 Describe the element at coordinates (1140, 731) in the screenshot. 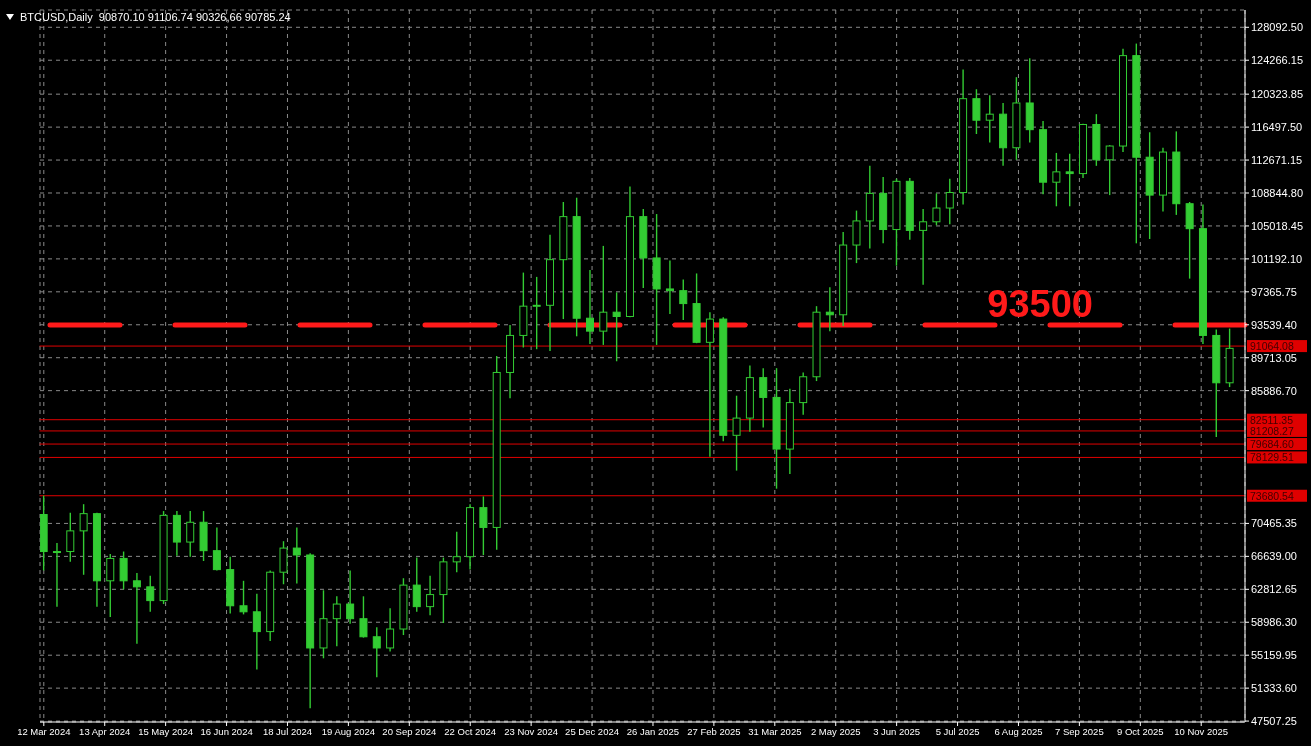

I see `x-tick-label: 9 Oct 2025` at that location.